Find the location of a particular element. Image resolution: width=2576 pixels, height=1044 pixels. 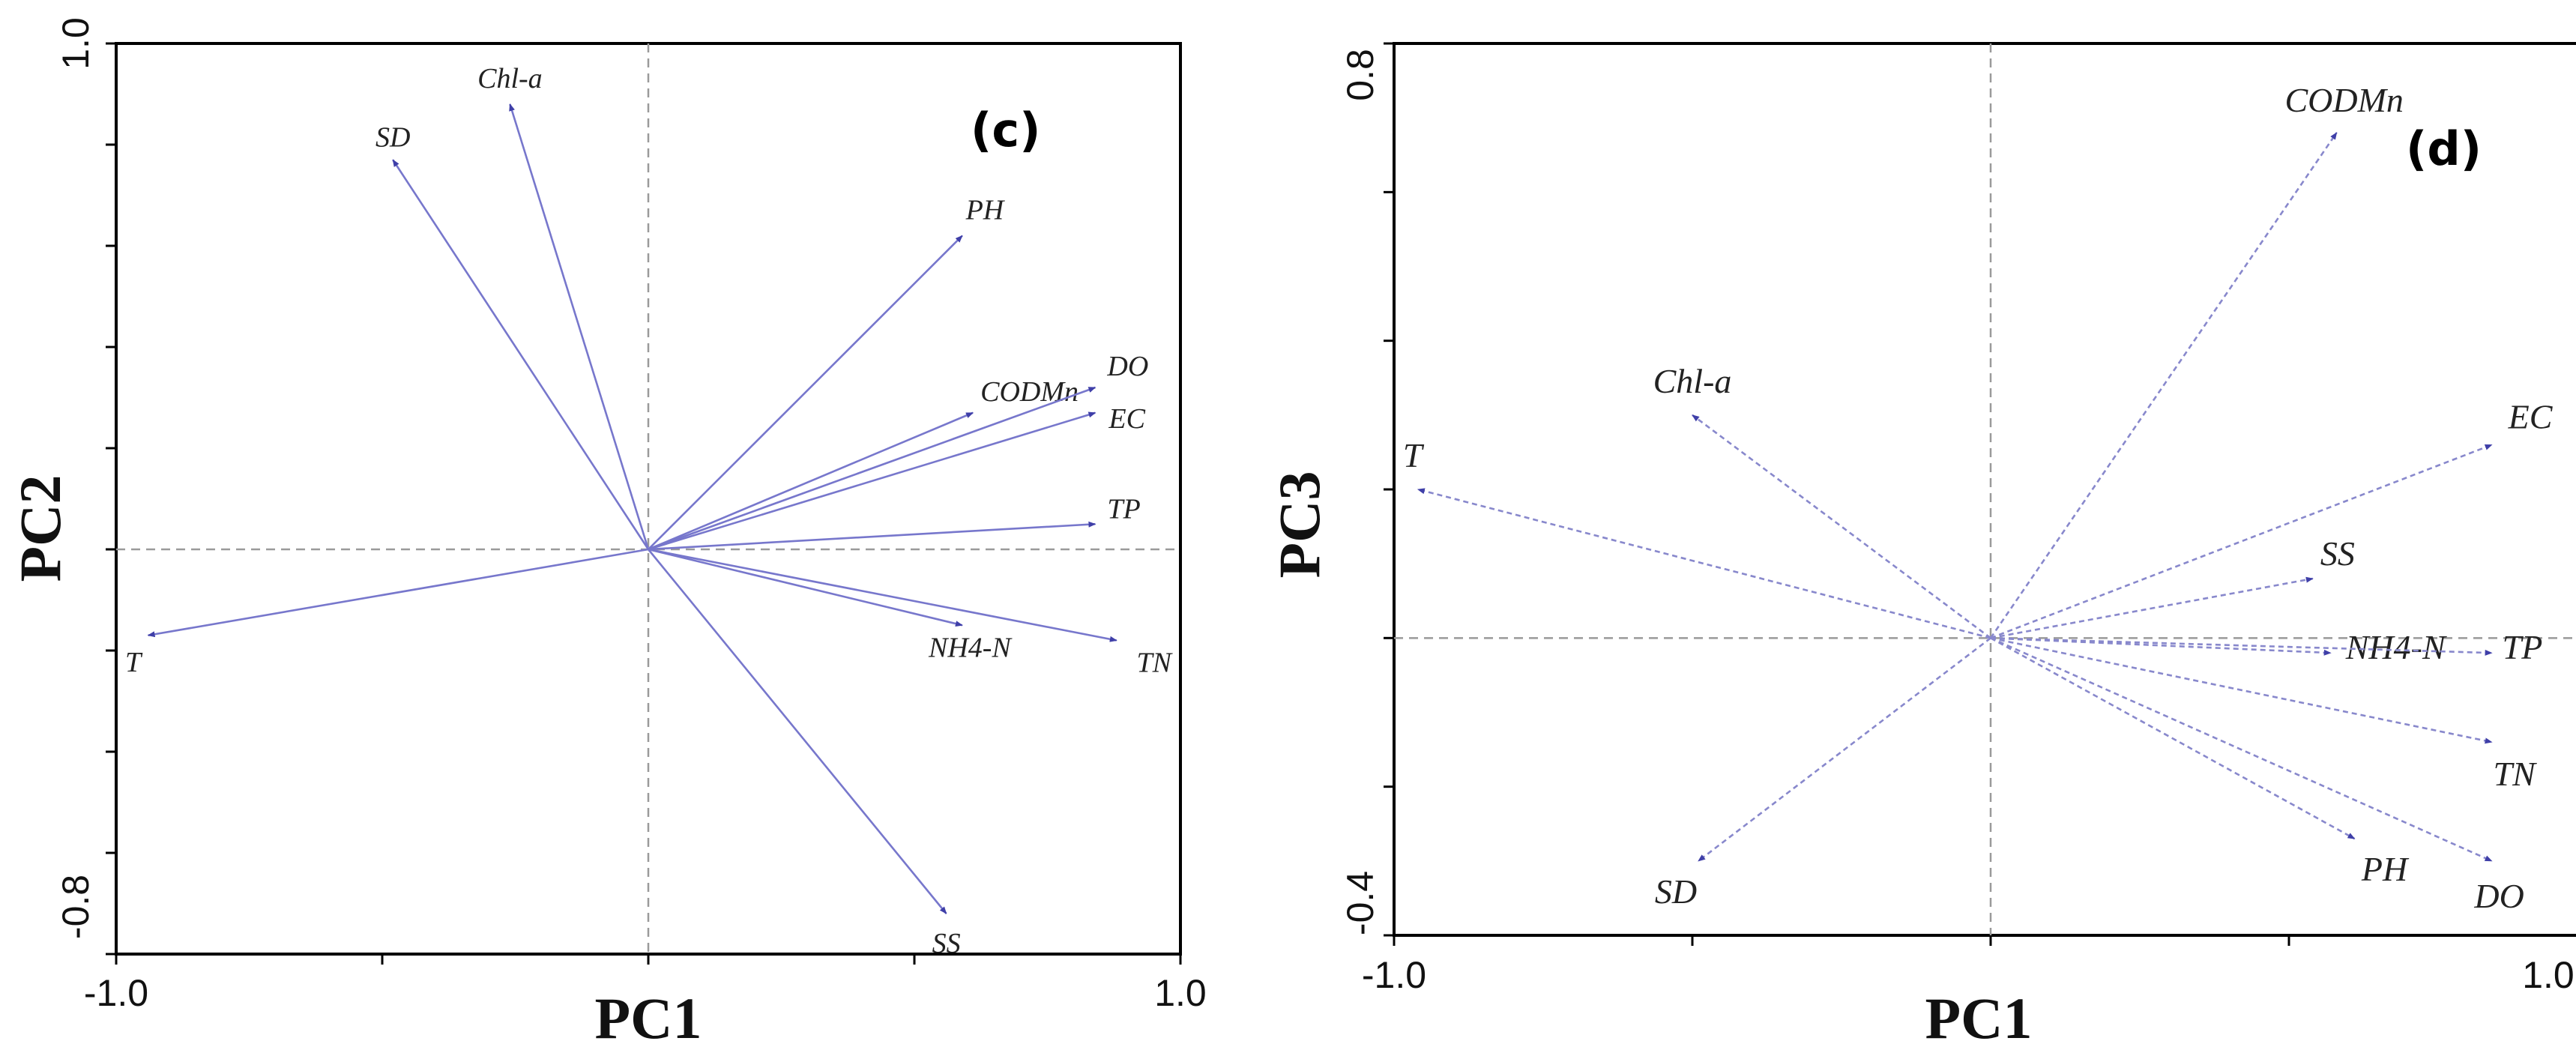

y-tick-label-min: -0.8 is located at coordinates (76, 907).